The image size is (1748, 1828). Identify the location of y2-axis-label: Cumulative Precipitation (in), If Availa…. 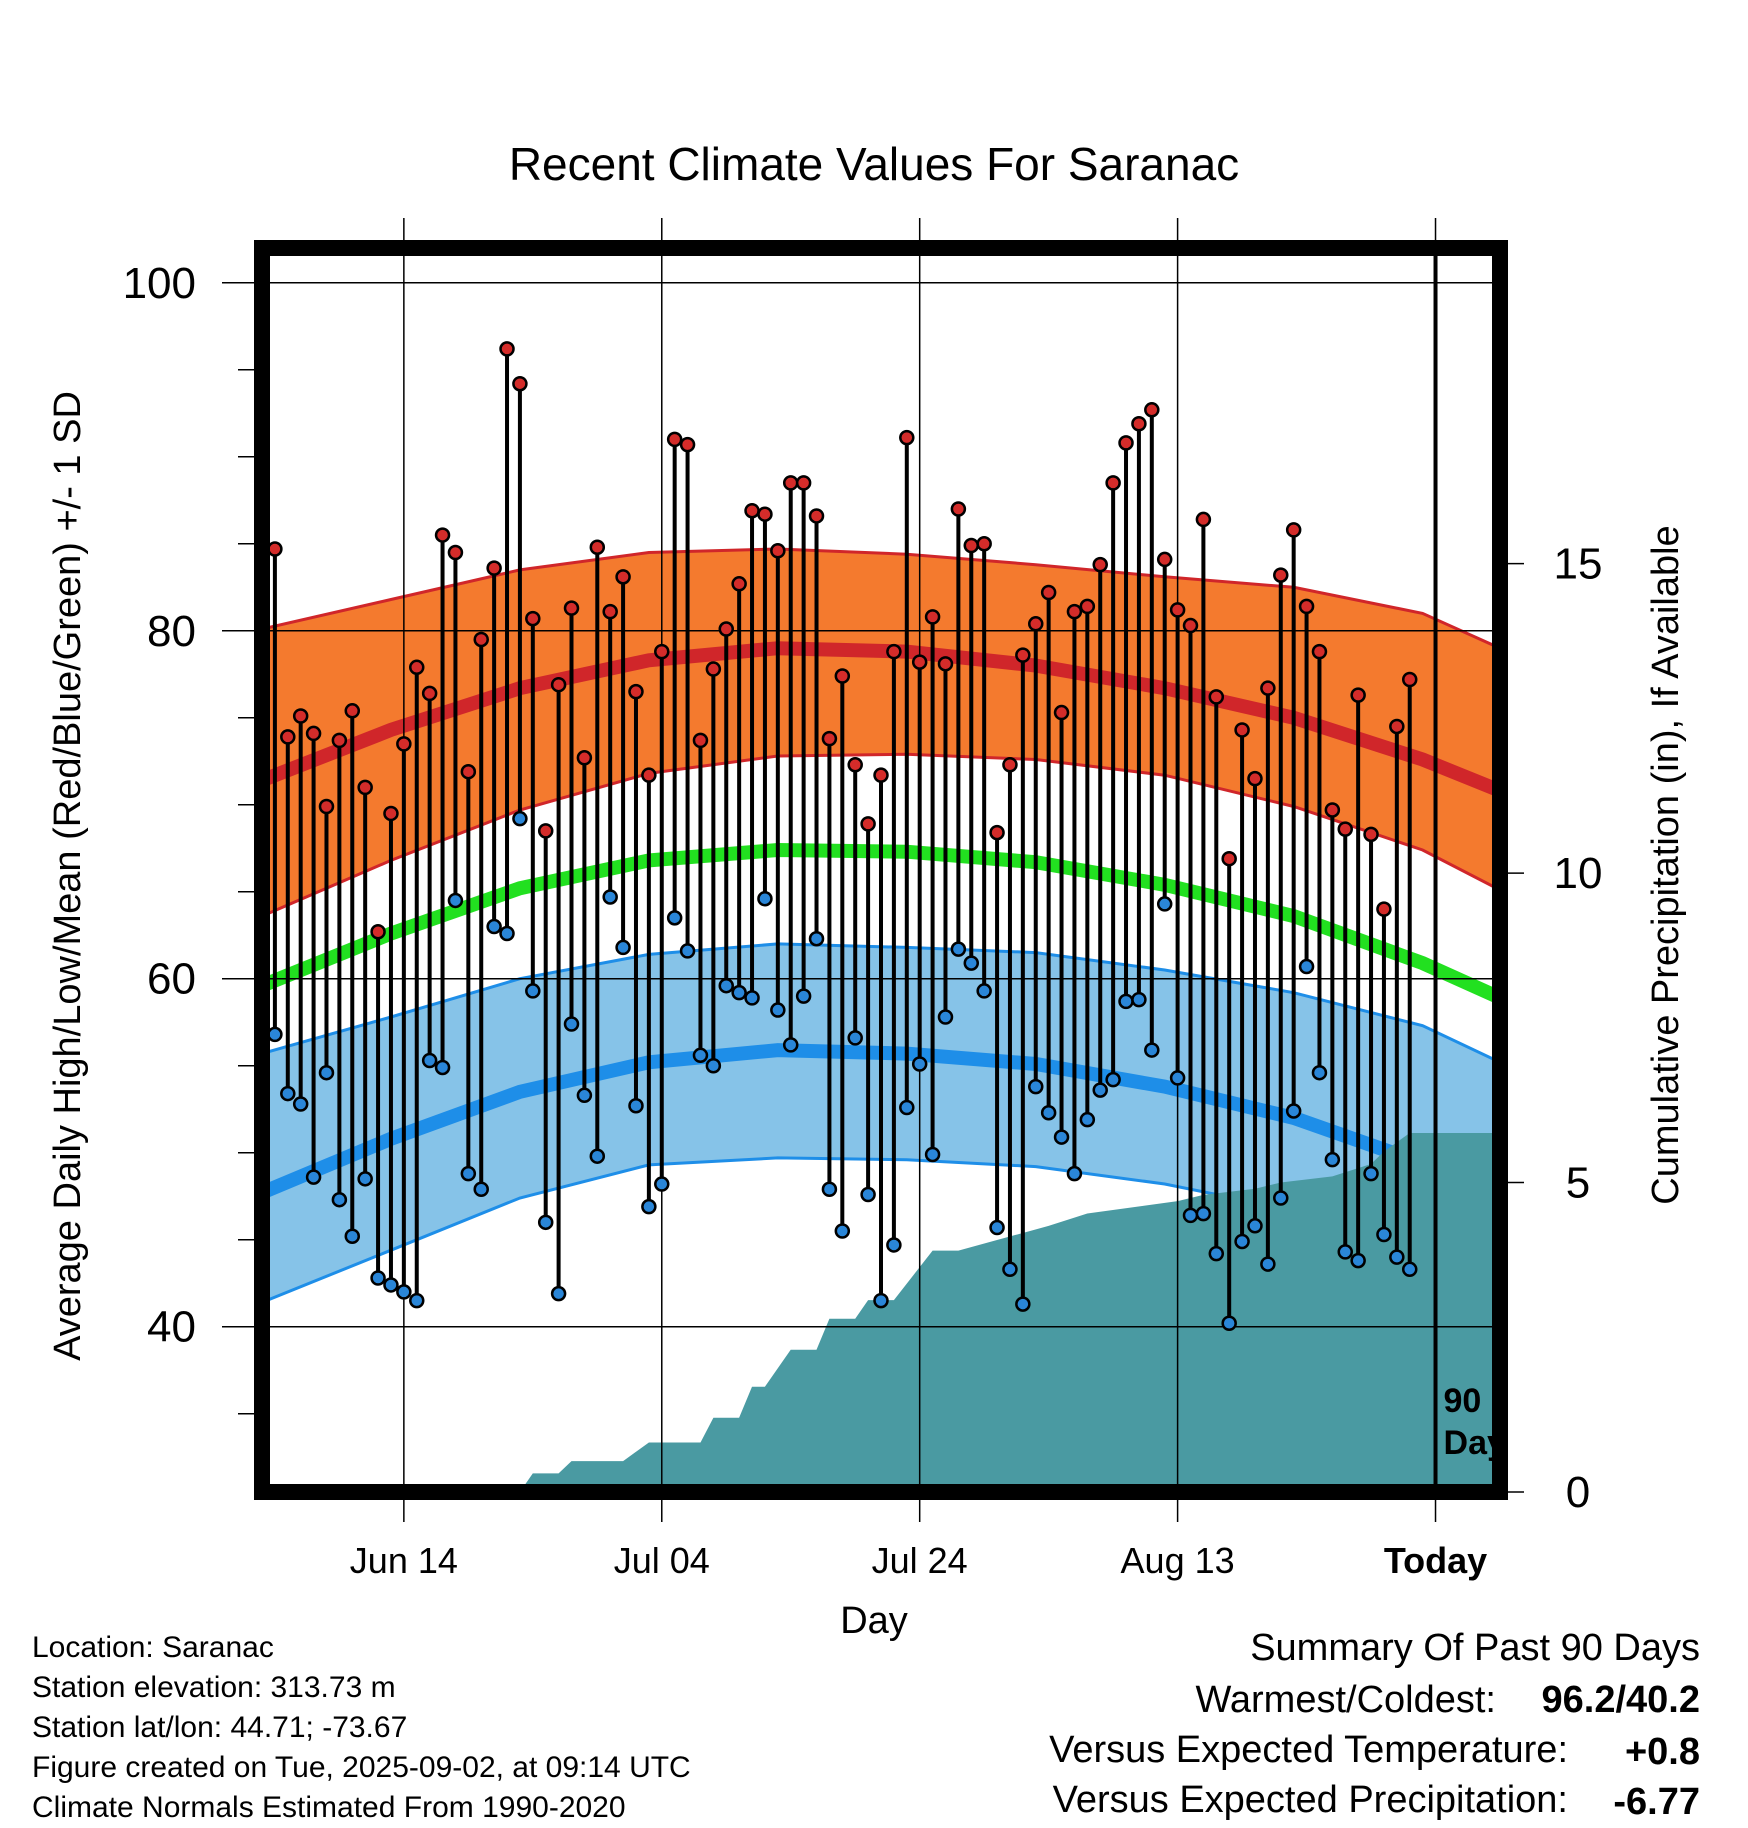
(1666, 864).